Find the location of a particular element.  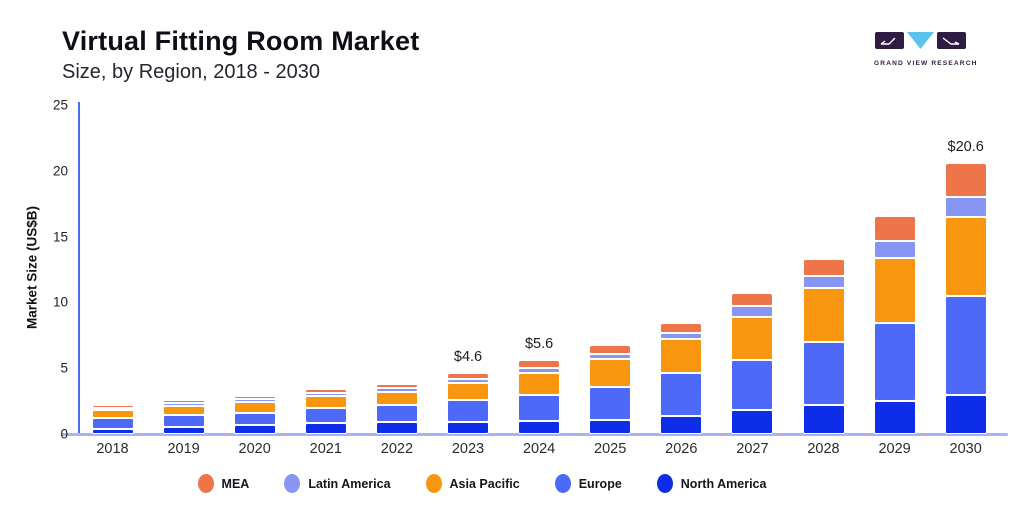

bar-segment-north-america-2020 is located at coordinates (254, 429).